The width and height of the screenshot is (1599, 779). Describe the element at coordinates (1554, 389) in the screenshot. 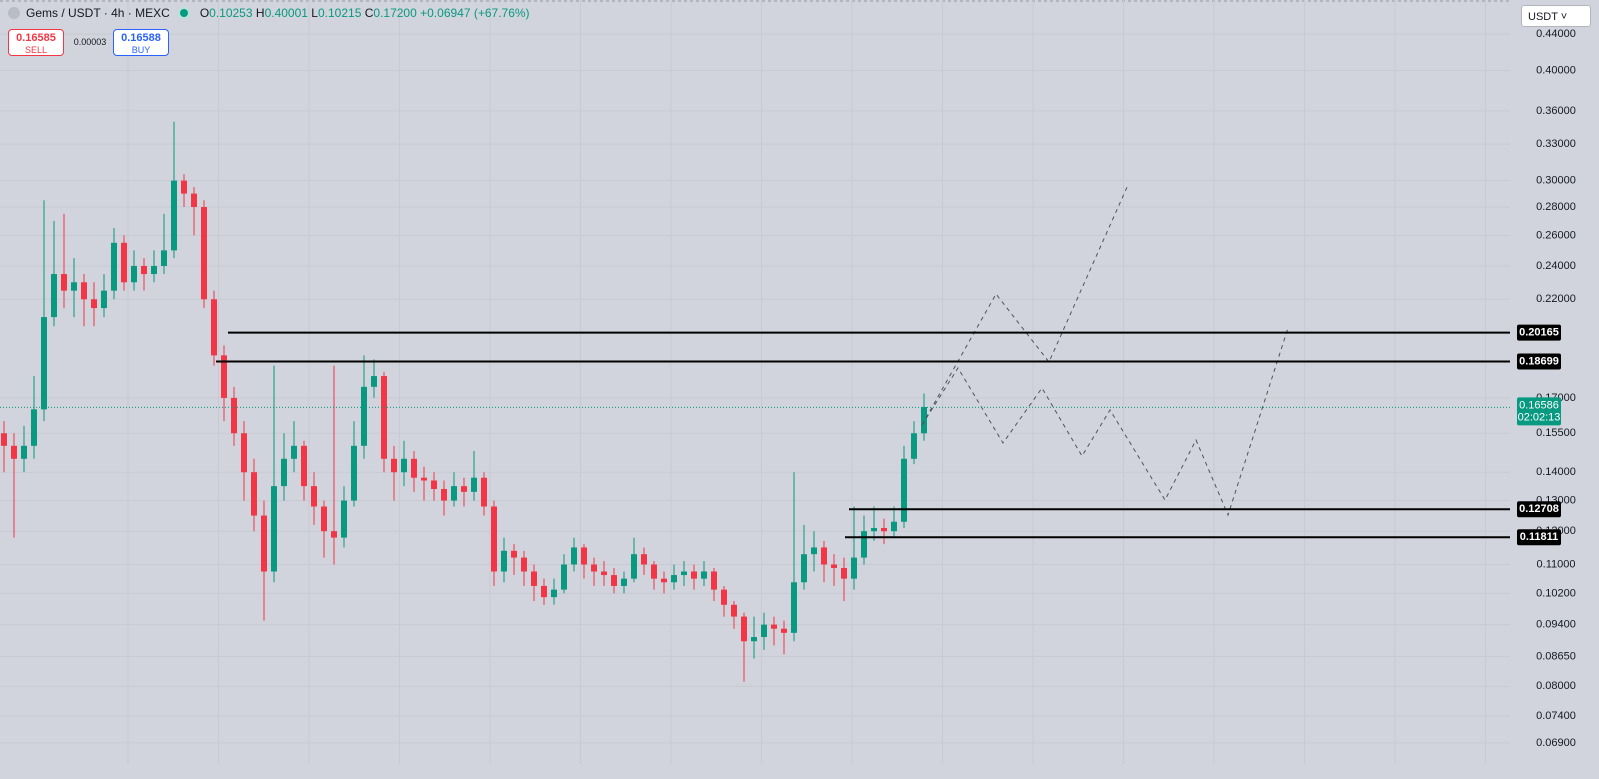

I see `price-axis` at that location.